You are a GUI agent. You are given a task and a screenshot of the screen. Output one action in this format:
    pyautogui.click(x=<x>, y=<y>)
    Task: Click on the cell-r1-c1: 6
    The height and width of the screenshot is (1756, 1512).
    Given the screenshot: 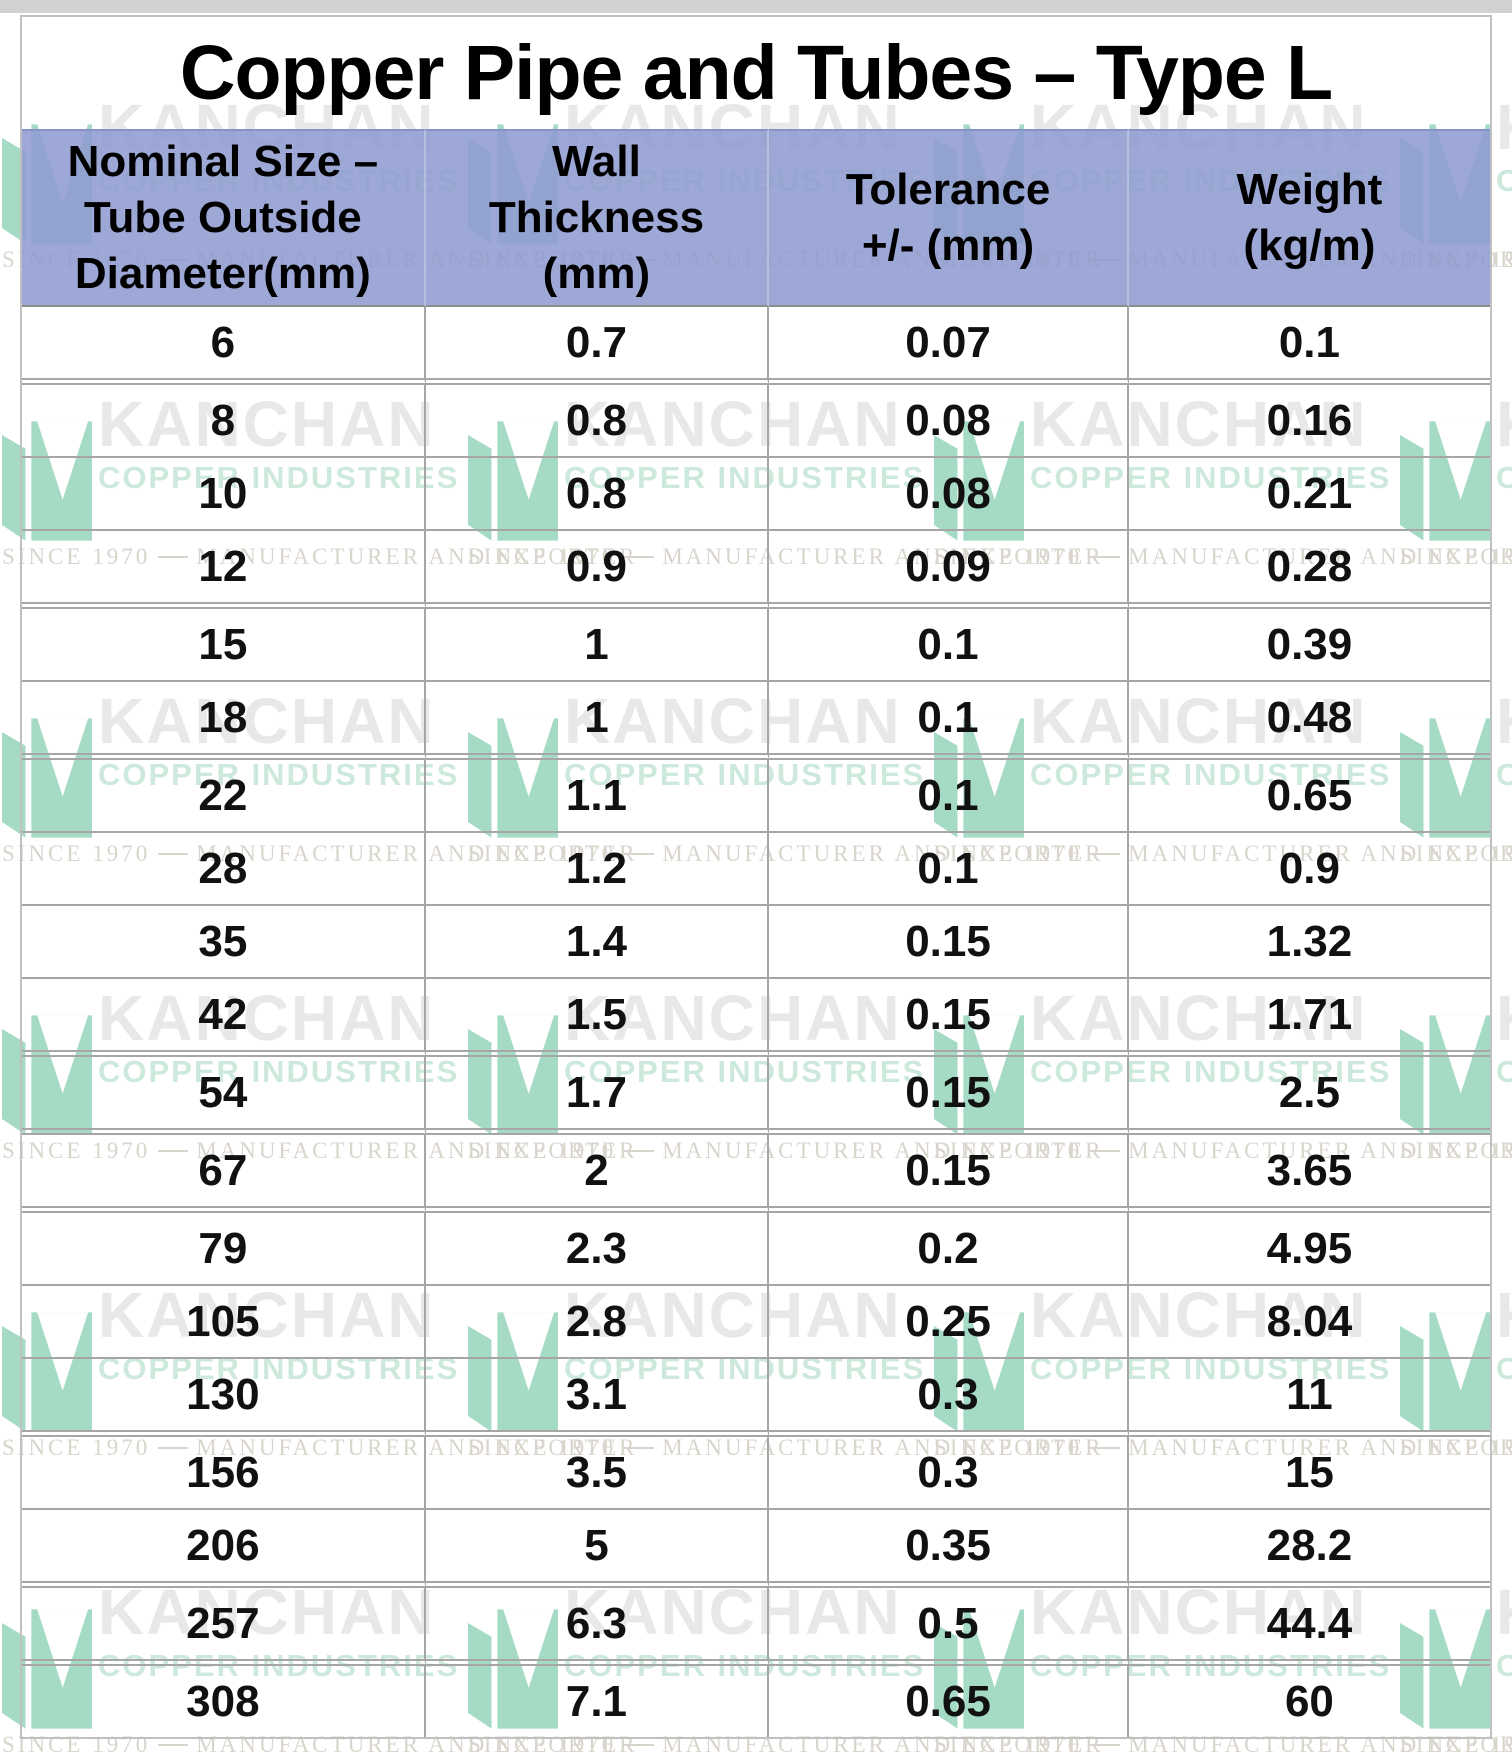 What is the action you would take?
    pyautogui.click(x=224, y=346)
    